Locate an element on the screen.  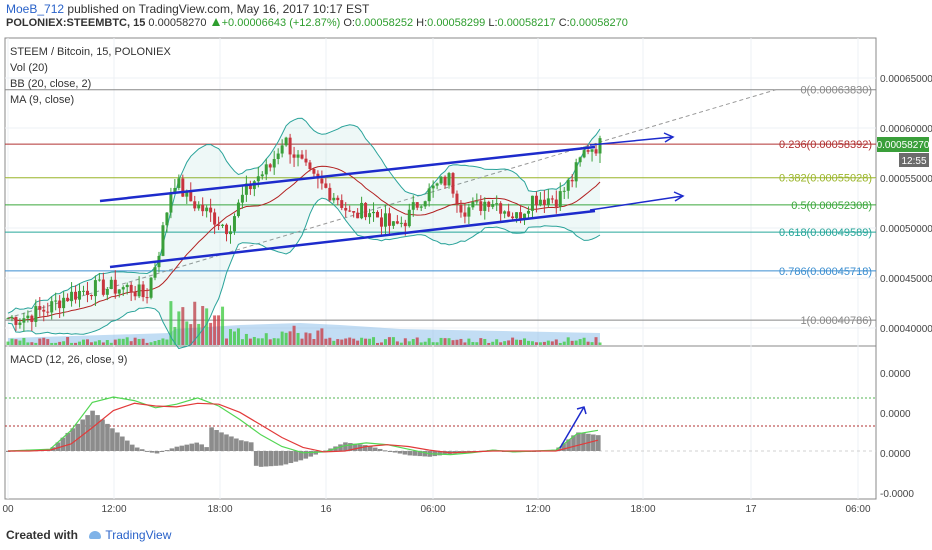
tradingview-link: TradingView is located at coordinates (138, 535).